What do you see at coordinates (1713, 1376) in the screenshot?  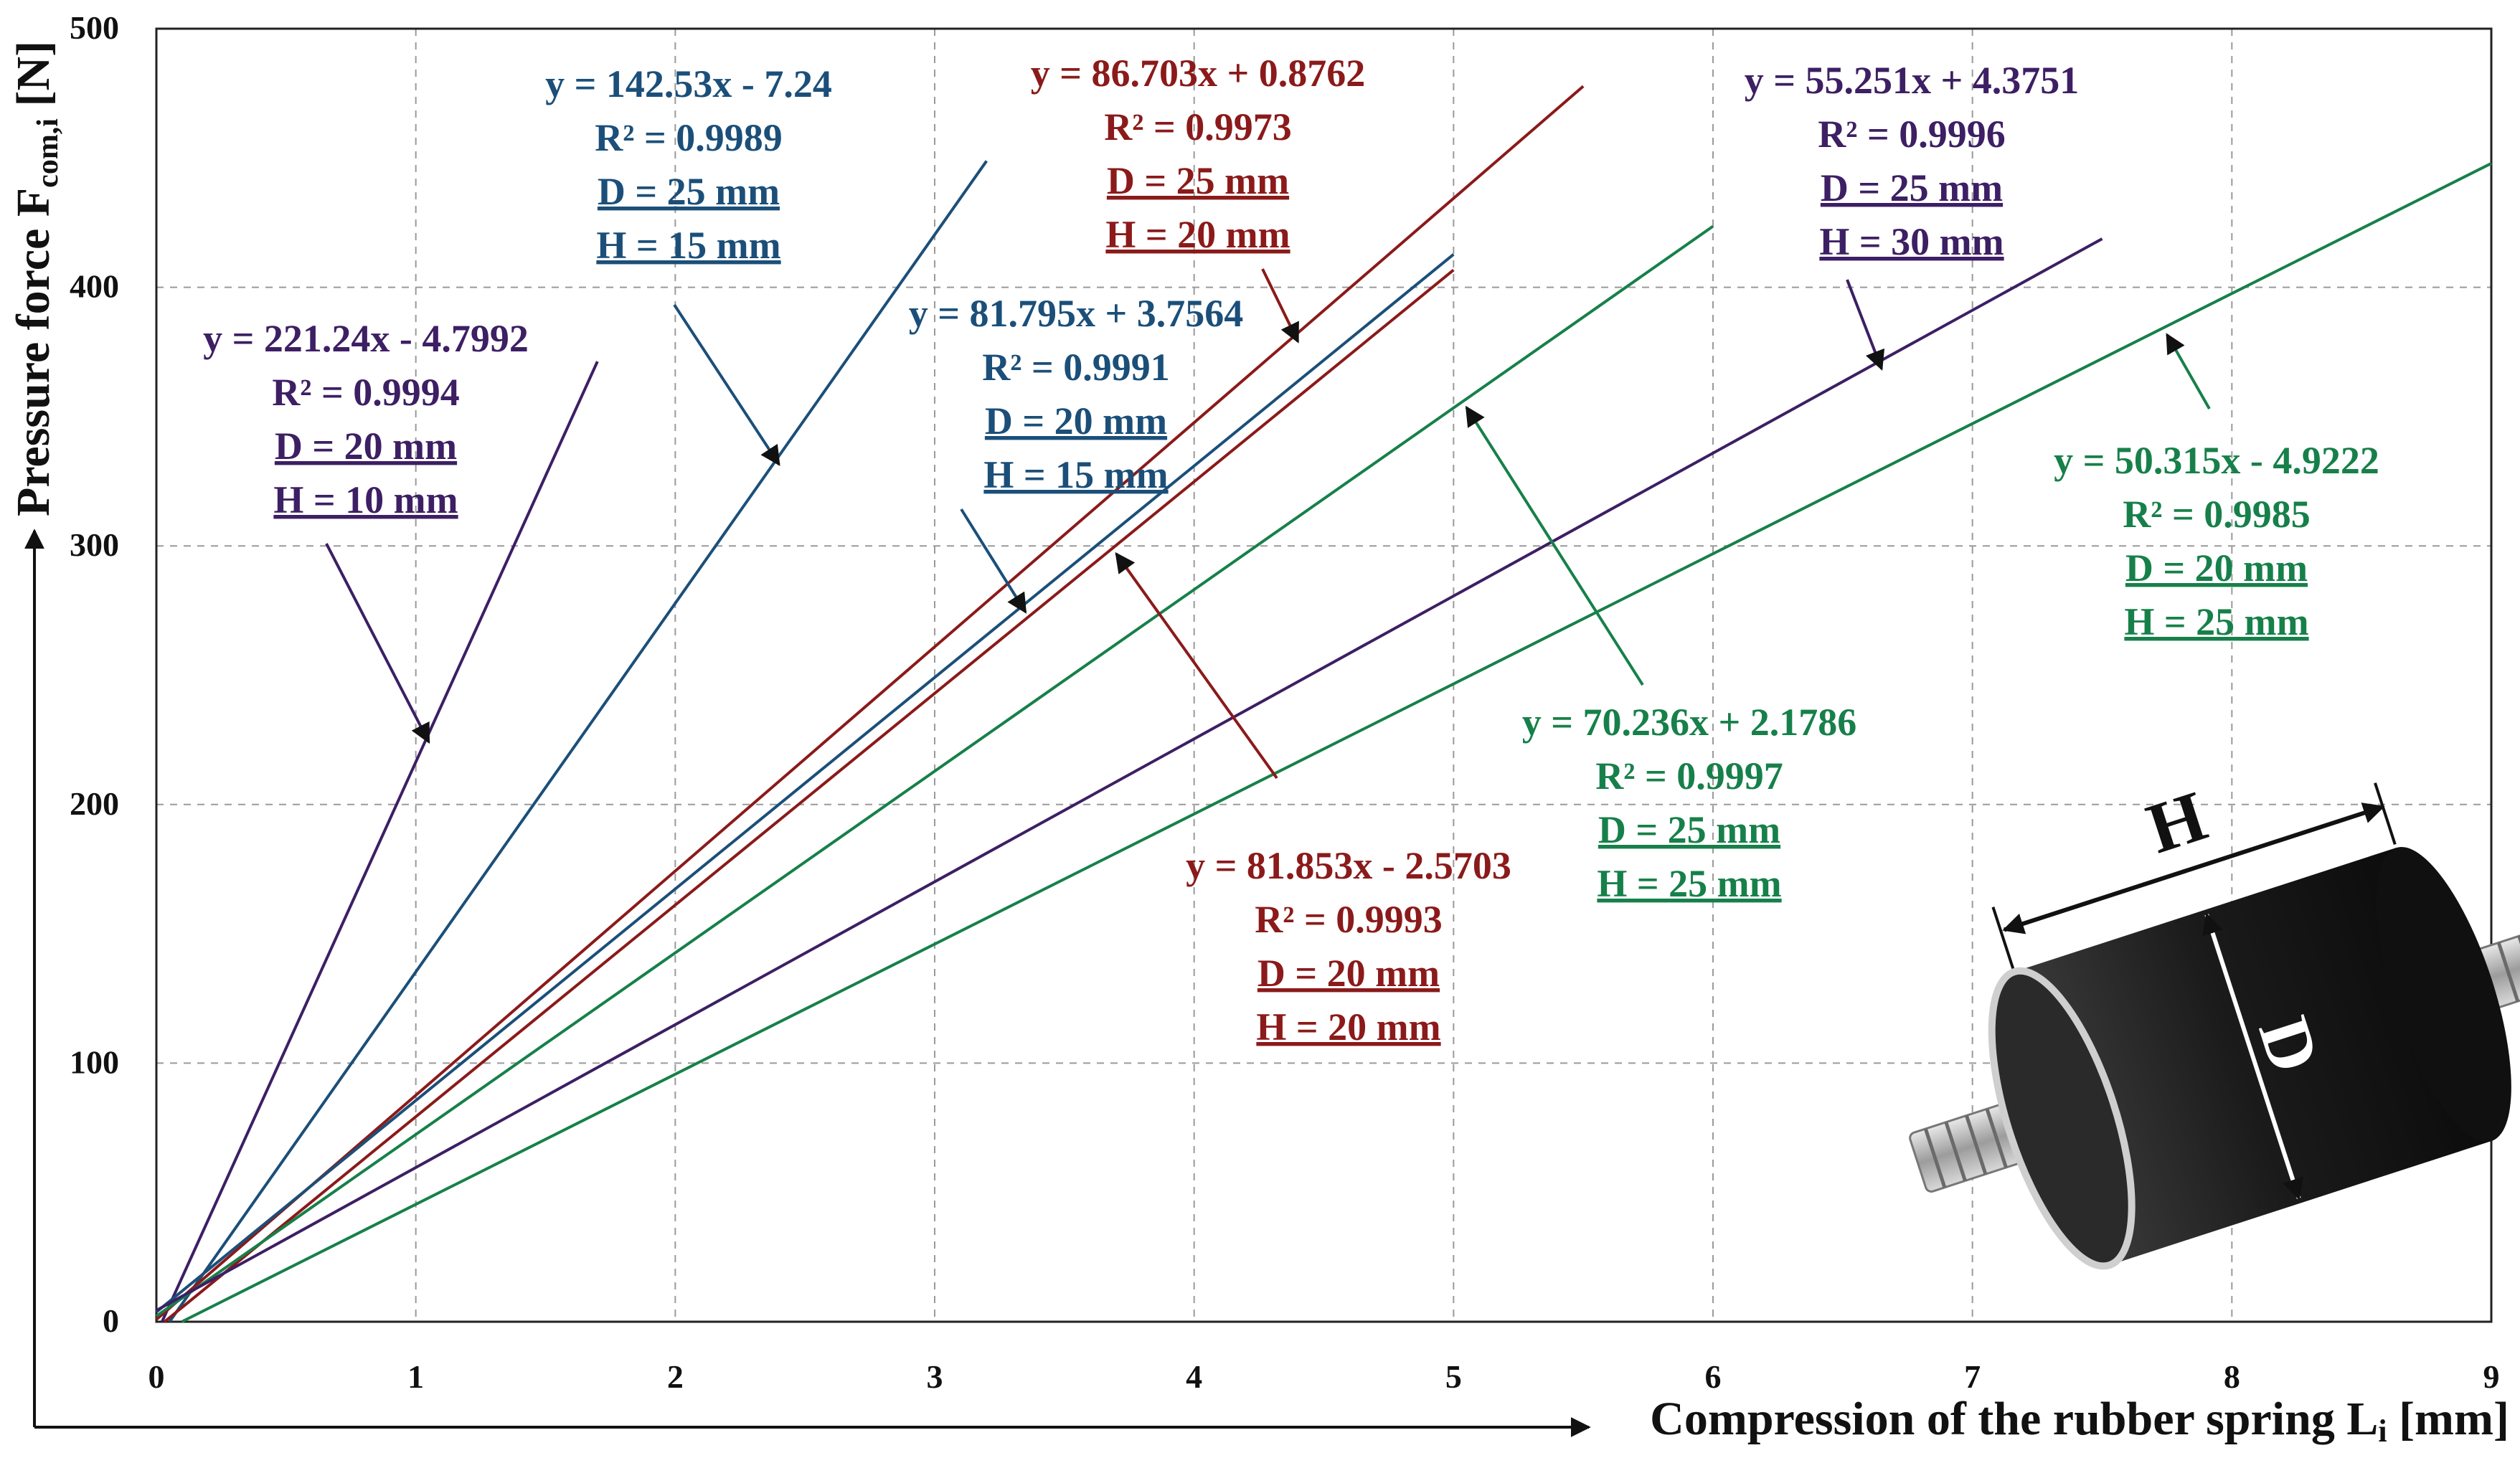 I see `x-tick-label: 6` at bounding box center [1713, 1376].